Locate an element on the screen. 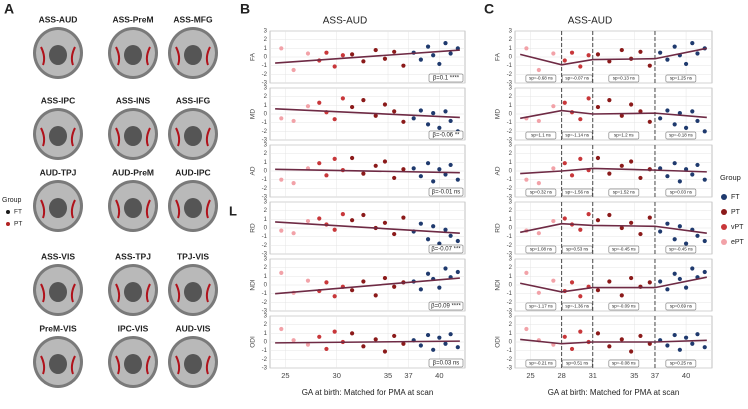  annotation: sp=-0.18 ns is located at coordinates (681, 135).